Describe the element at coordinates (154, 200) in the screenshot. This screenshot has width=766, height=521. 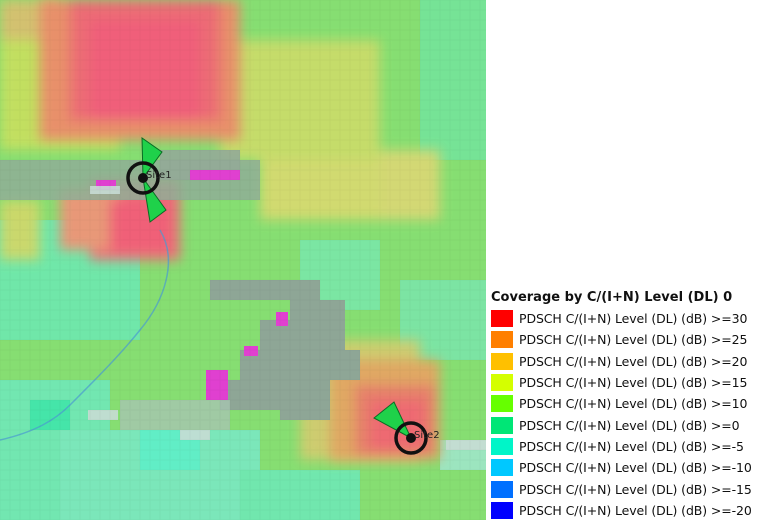
I see `site1-sector-south` at that location.